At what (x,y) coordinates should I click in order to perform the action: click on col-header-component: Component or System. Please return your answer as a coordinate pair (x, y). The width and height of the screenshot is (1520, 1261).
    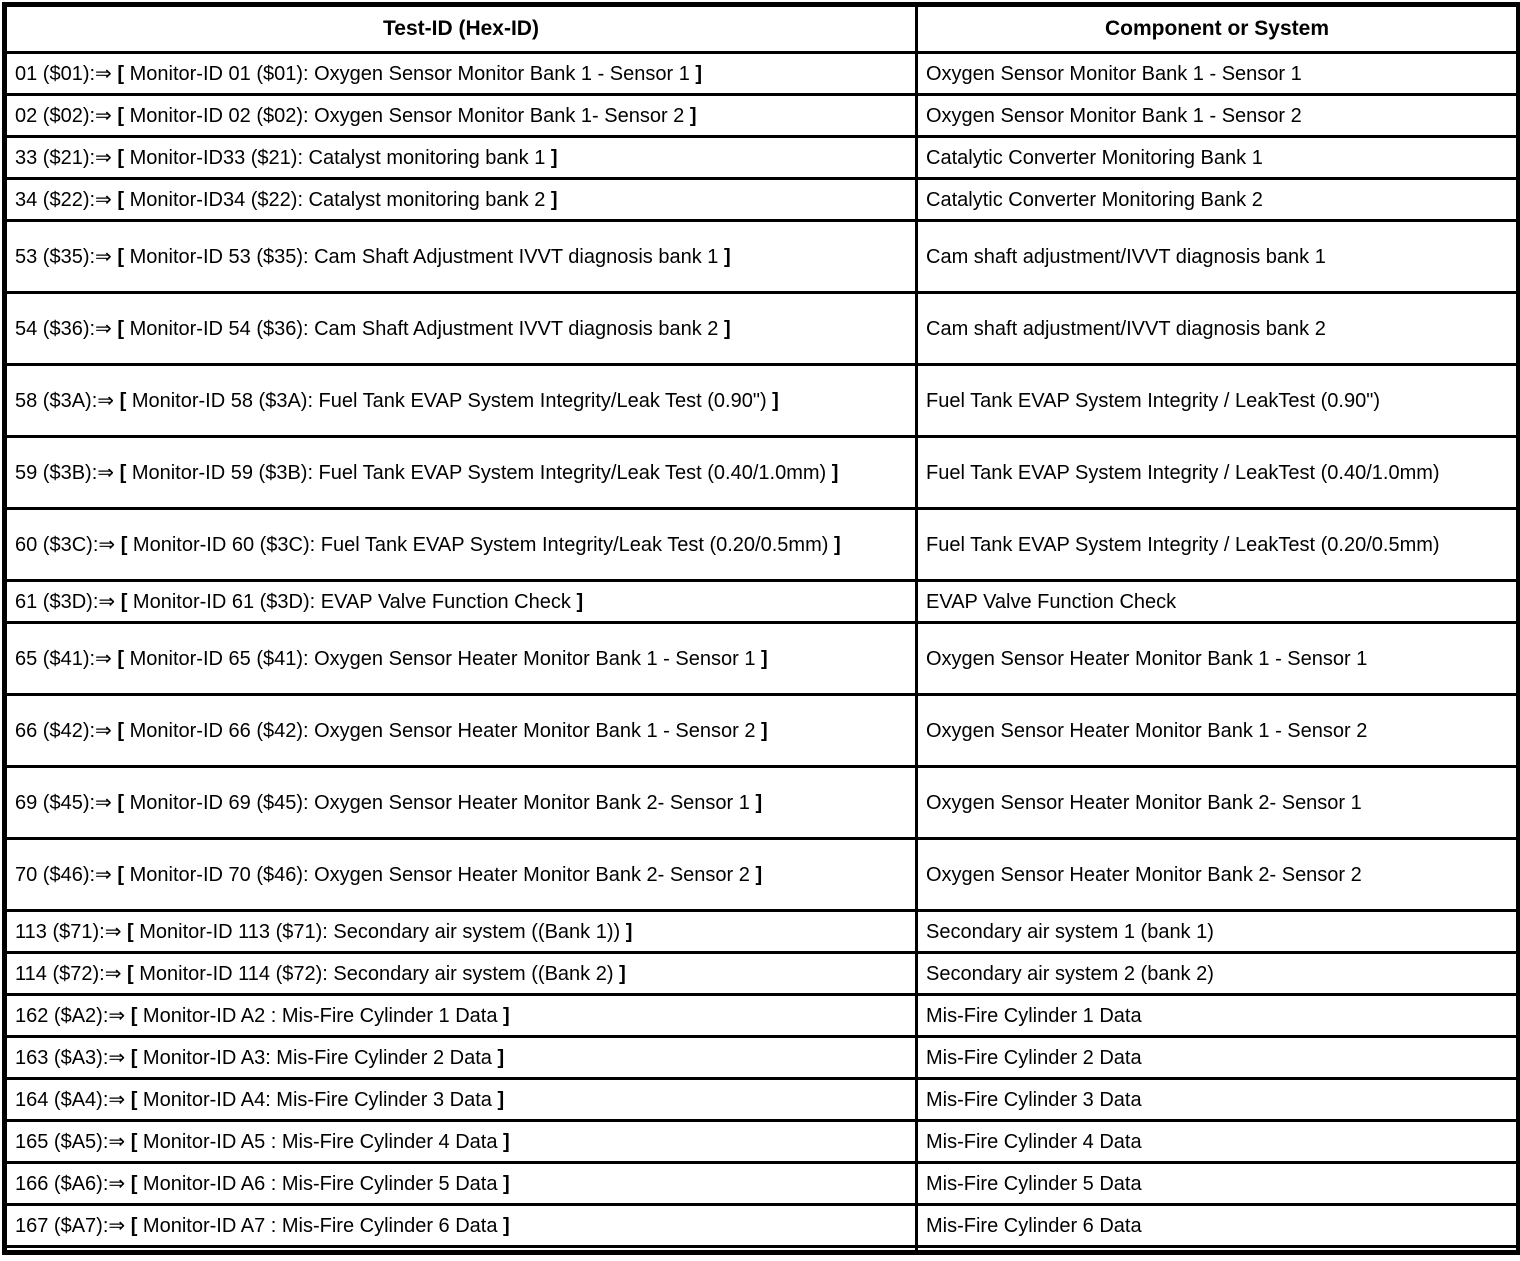
    Looking at the image, I should click on (1217, 28).